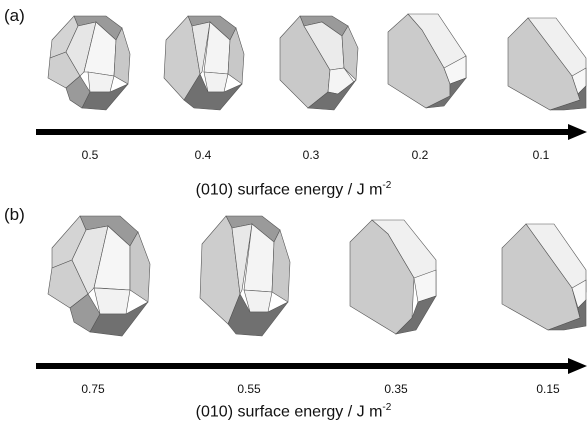 The image size is (587, 424). Describe the element at coordinates (420, 155) in the screenshot. I see `tick-label: 0.2` at that location.